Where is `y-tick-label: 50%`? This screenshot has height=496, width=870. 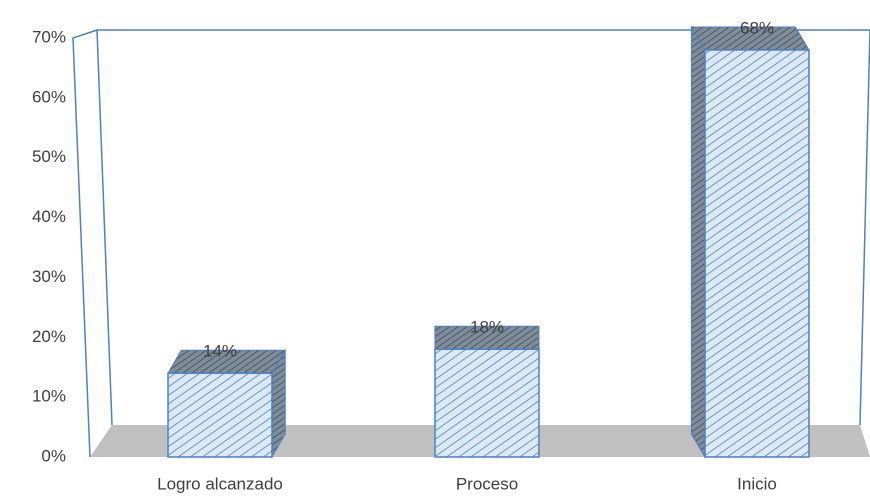 y-tick-label: 50% is located at coordinates (49, 156).